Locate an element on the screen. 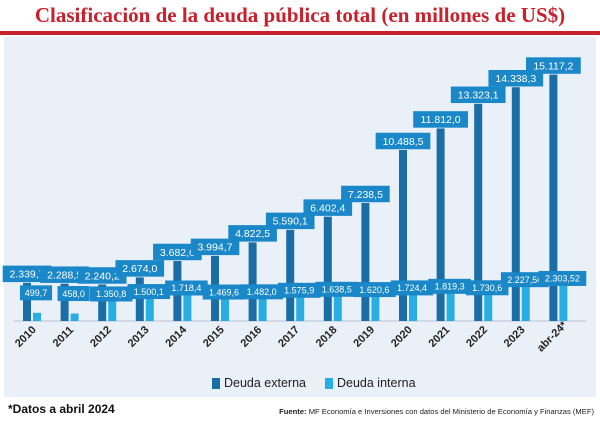 This screenshot has width=600, height=423. data-label-deuda-interna: 1.575,9 is located at coordinates (299, 291).